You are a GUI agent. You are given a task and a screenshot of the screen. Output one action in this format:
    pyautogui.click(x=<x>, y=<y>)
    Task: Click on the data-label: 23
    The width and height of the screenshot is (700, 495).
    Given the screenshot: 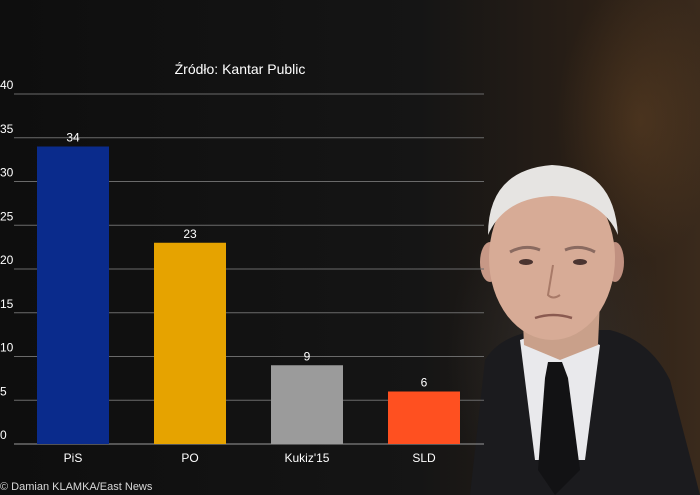 What is the action you would take?
    pyautogui.click(x=190, y=234)
    